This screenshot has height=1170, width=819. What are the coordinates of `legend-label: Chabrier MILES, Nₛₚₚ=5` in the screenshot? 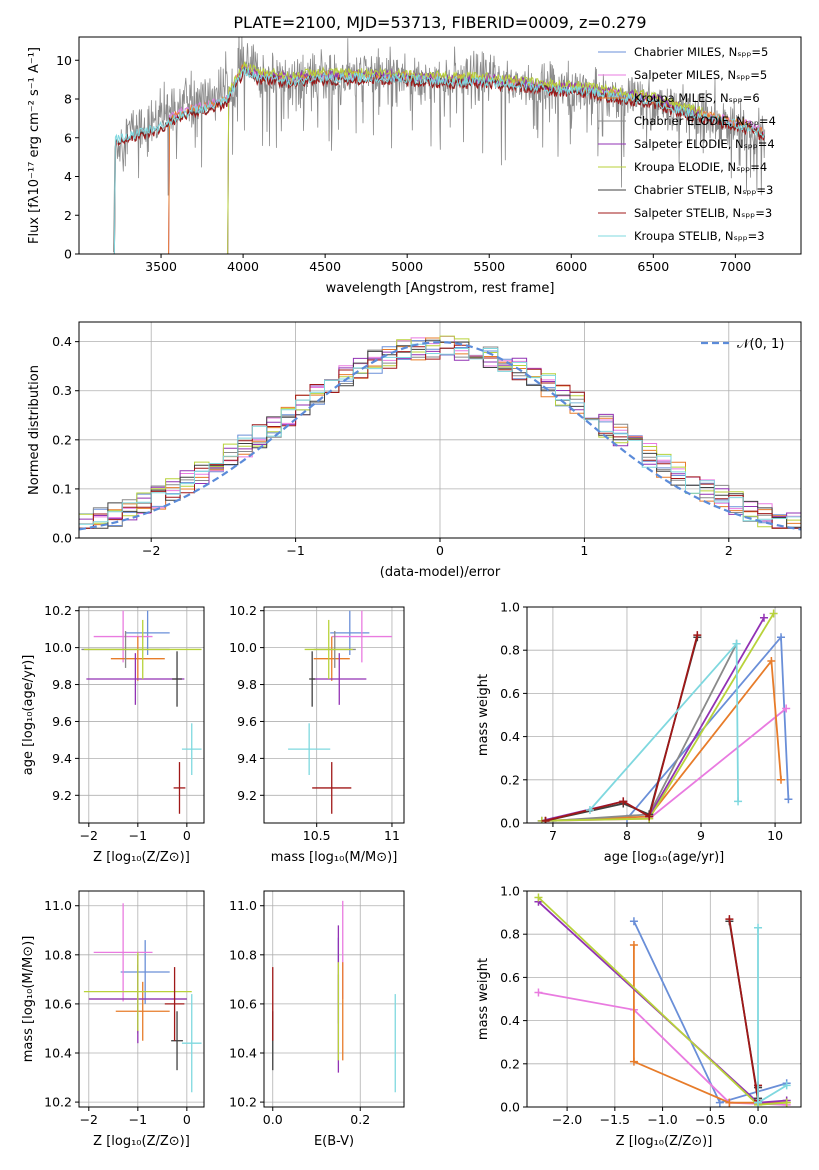 It's located at (701, 52).